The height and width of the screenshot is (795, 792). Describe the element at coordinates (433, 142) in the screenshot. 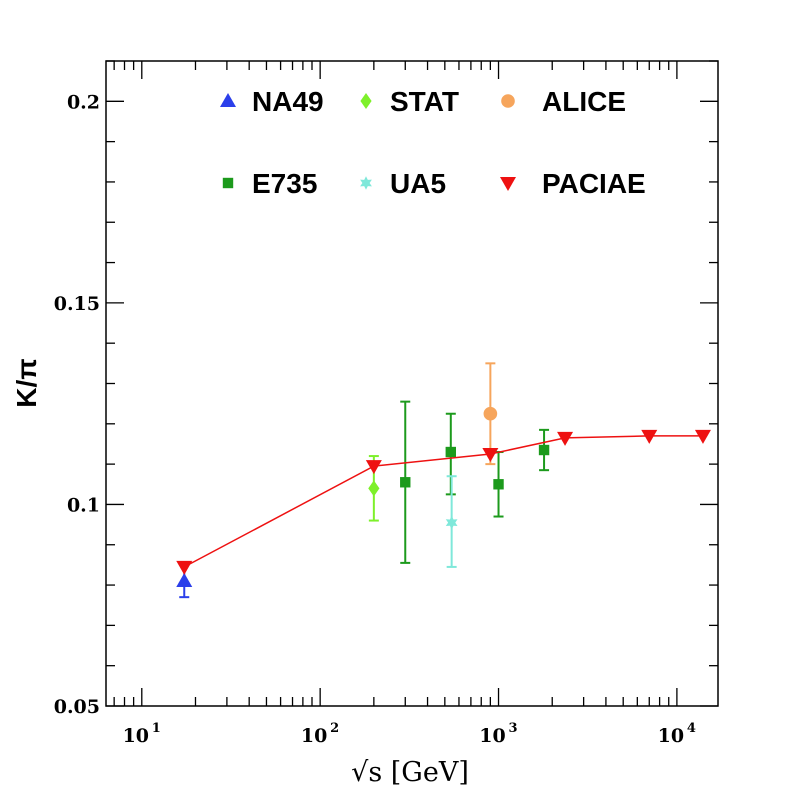

I see `legend: NA49 STAT ALICE E735 UA5 PACIAE` at that location.